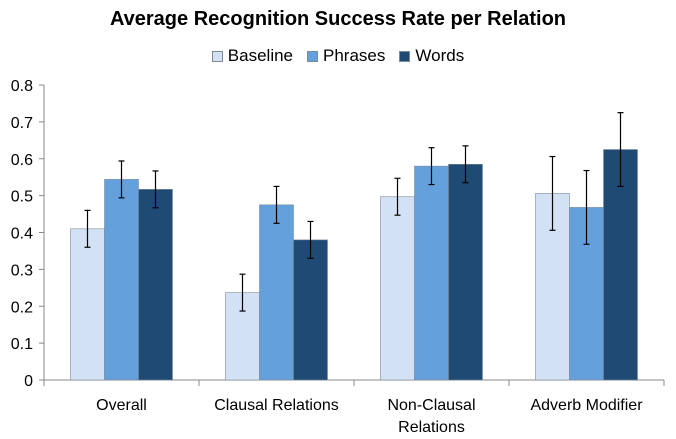 The width and height of the screenshot is (676, 439). What do you see at coordinates (260, 55) in the screenshot?
I see `legend-label: Baseline` at bounding box center [260, 55].